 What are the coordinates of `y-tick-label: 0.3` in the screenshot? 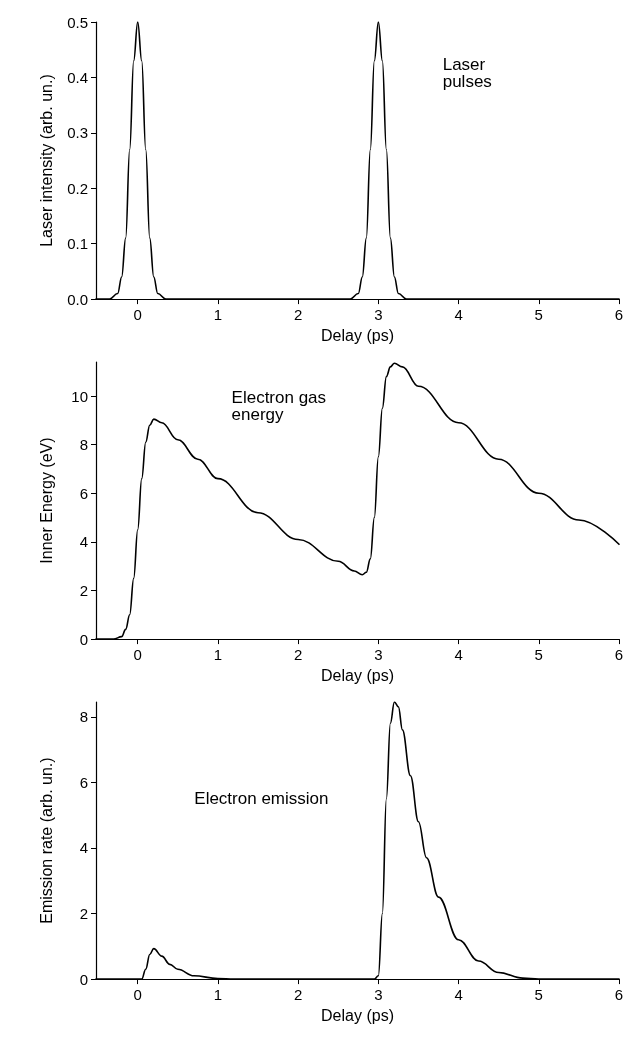 It's located at (77, 133).